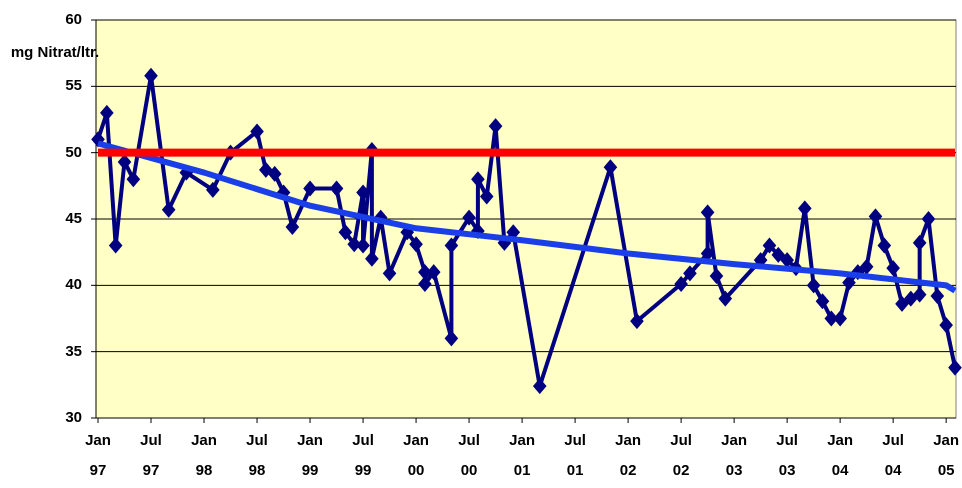 Image resolution: width=962 pixels, height=488 pixels. I want to click on x-tick-label: Jan 00, so click(416, 455).